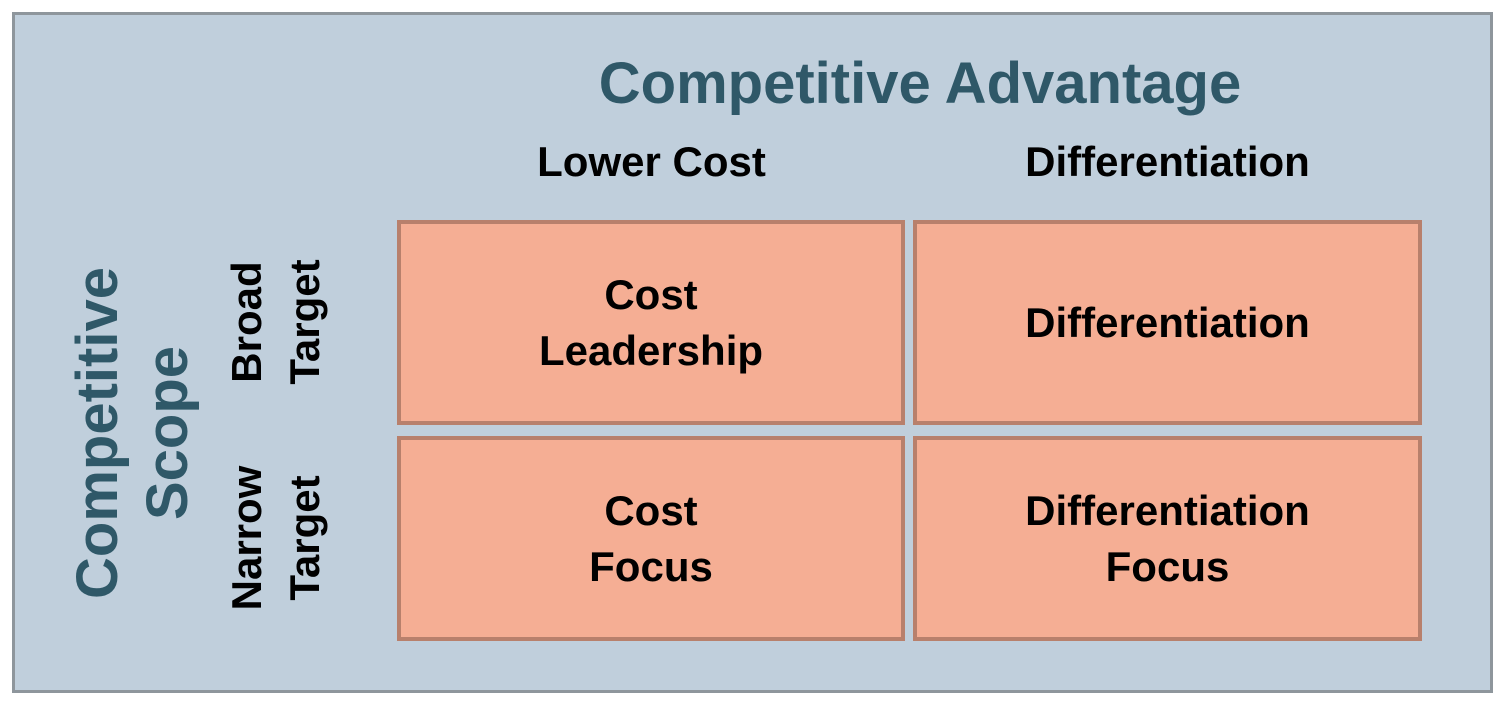 This screenshot has width=1508, height=710. I want to click on column-header-differentiation: Differentiation, so click(1167, 161).